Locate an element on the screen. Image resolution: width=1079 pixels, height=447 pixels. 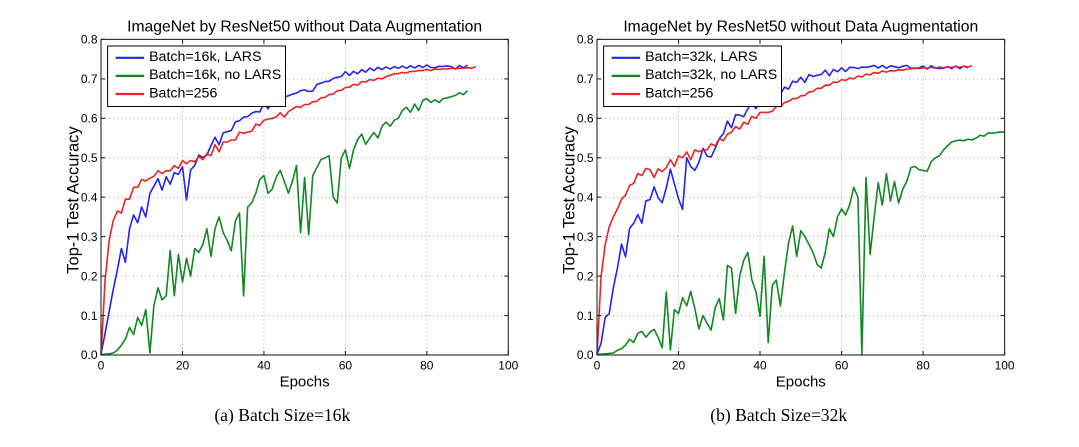
svg-text: Batch=16k, no LARS is located at coordinates (215, 75).